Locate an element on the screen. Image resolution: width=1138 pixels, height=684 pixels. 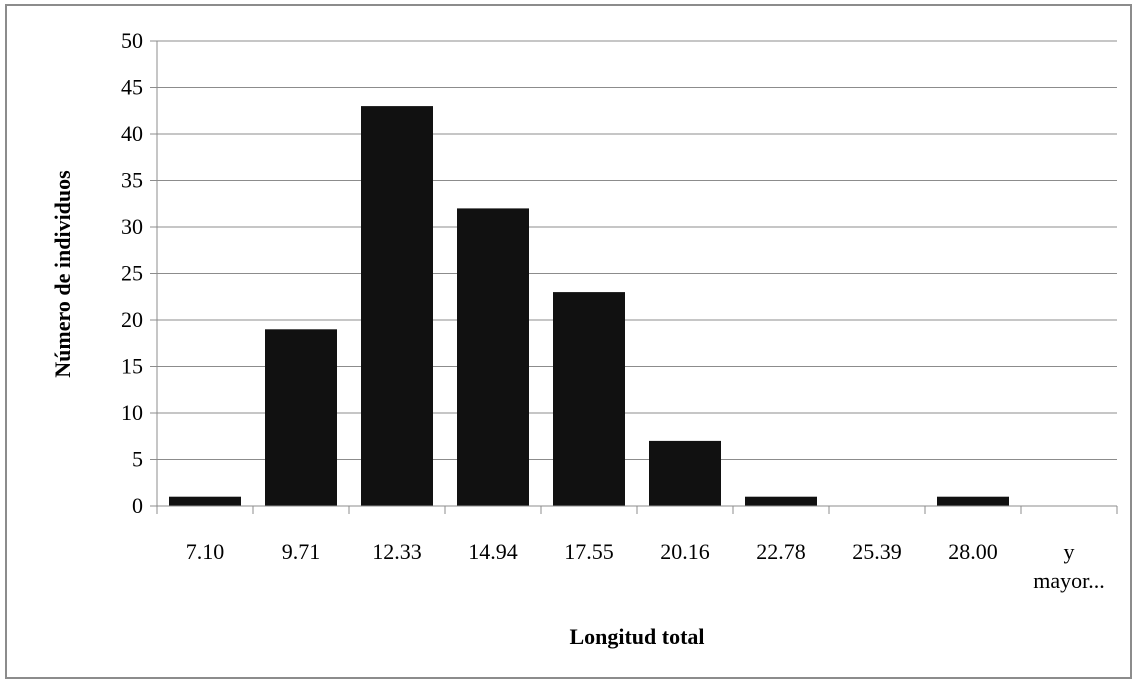
x-tick-label: 7.10 is located at coordinates (205, 551).